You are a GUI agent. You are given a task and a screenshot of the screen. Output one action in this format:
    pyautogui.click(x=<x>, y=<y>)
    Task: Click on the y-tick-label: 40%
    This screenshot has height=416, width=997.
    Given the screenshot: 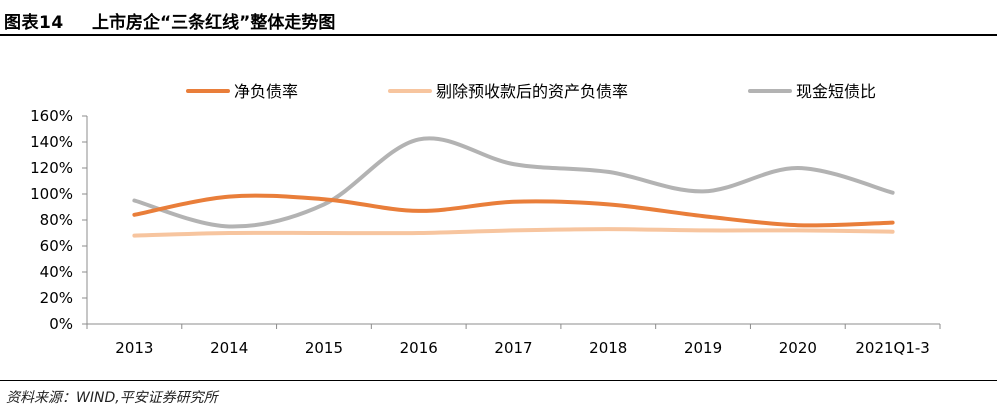 What is the action you would take?
    pyautogui.click(x=56, y=272)
    